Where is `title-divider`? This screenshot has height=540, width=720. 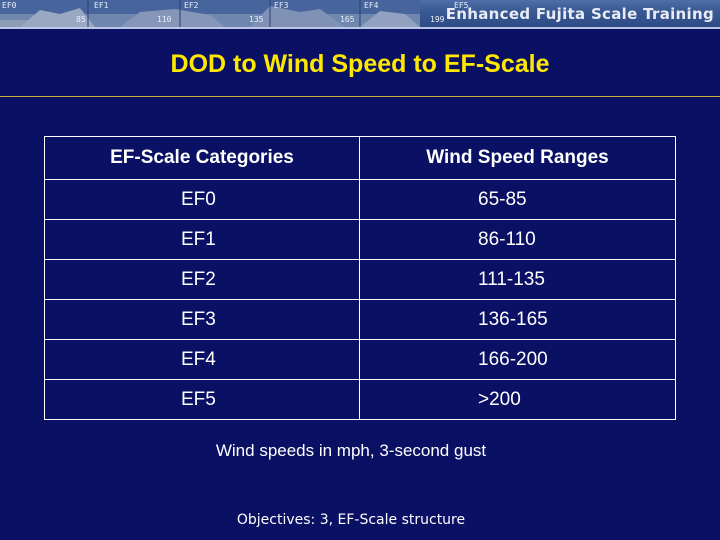 title-divider is located at coordinates (360, 96).